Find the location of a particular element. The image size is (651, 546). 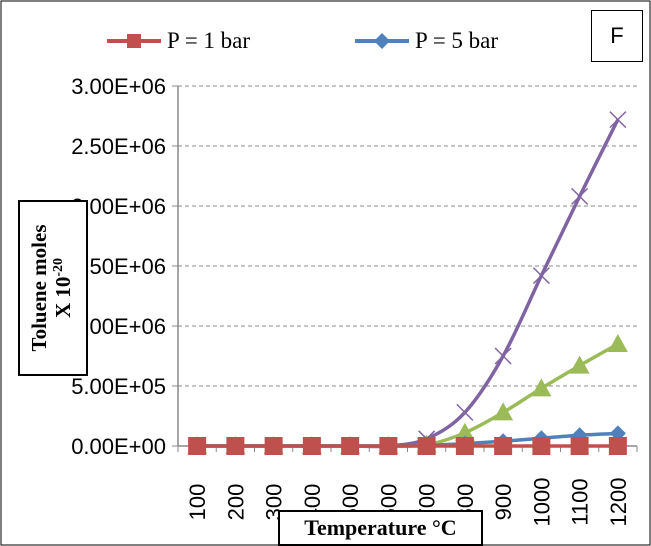

y-axis-label-exponent: -20 is located at coordinates (58, 267).